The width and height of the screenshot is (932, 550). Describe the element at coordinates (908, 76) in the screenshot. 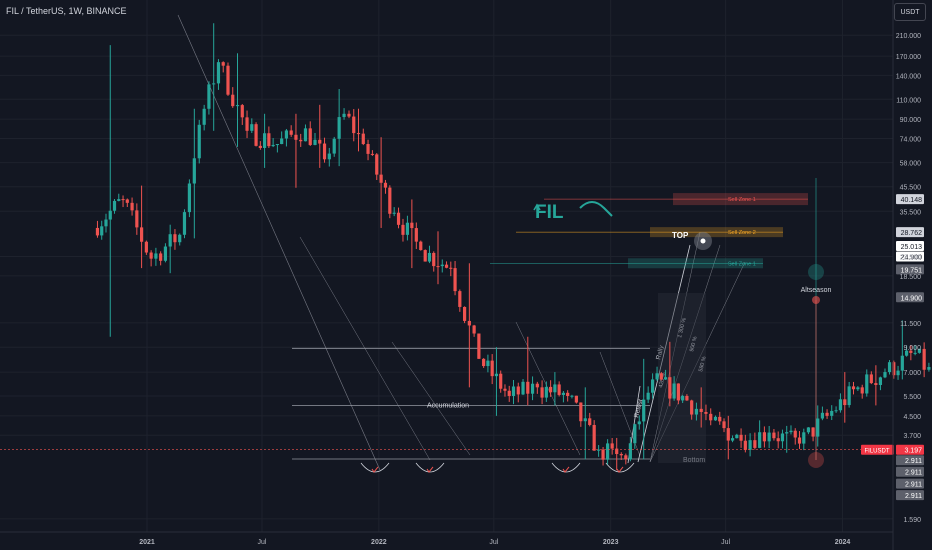

I see `y-tick-label: 140.000` at that location.